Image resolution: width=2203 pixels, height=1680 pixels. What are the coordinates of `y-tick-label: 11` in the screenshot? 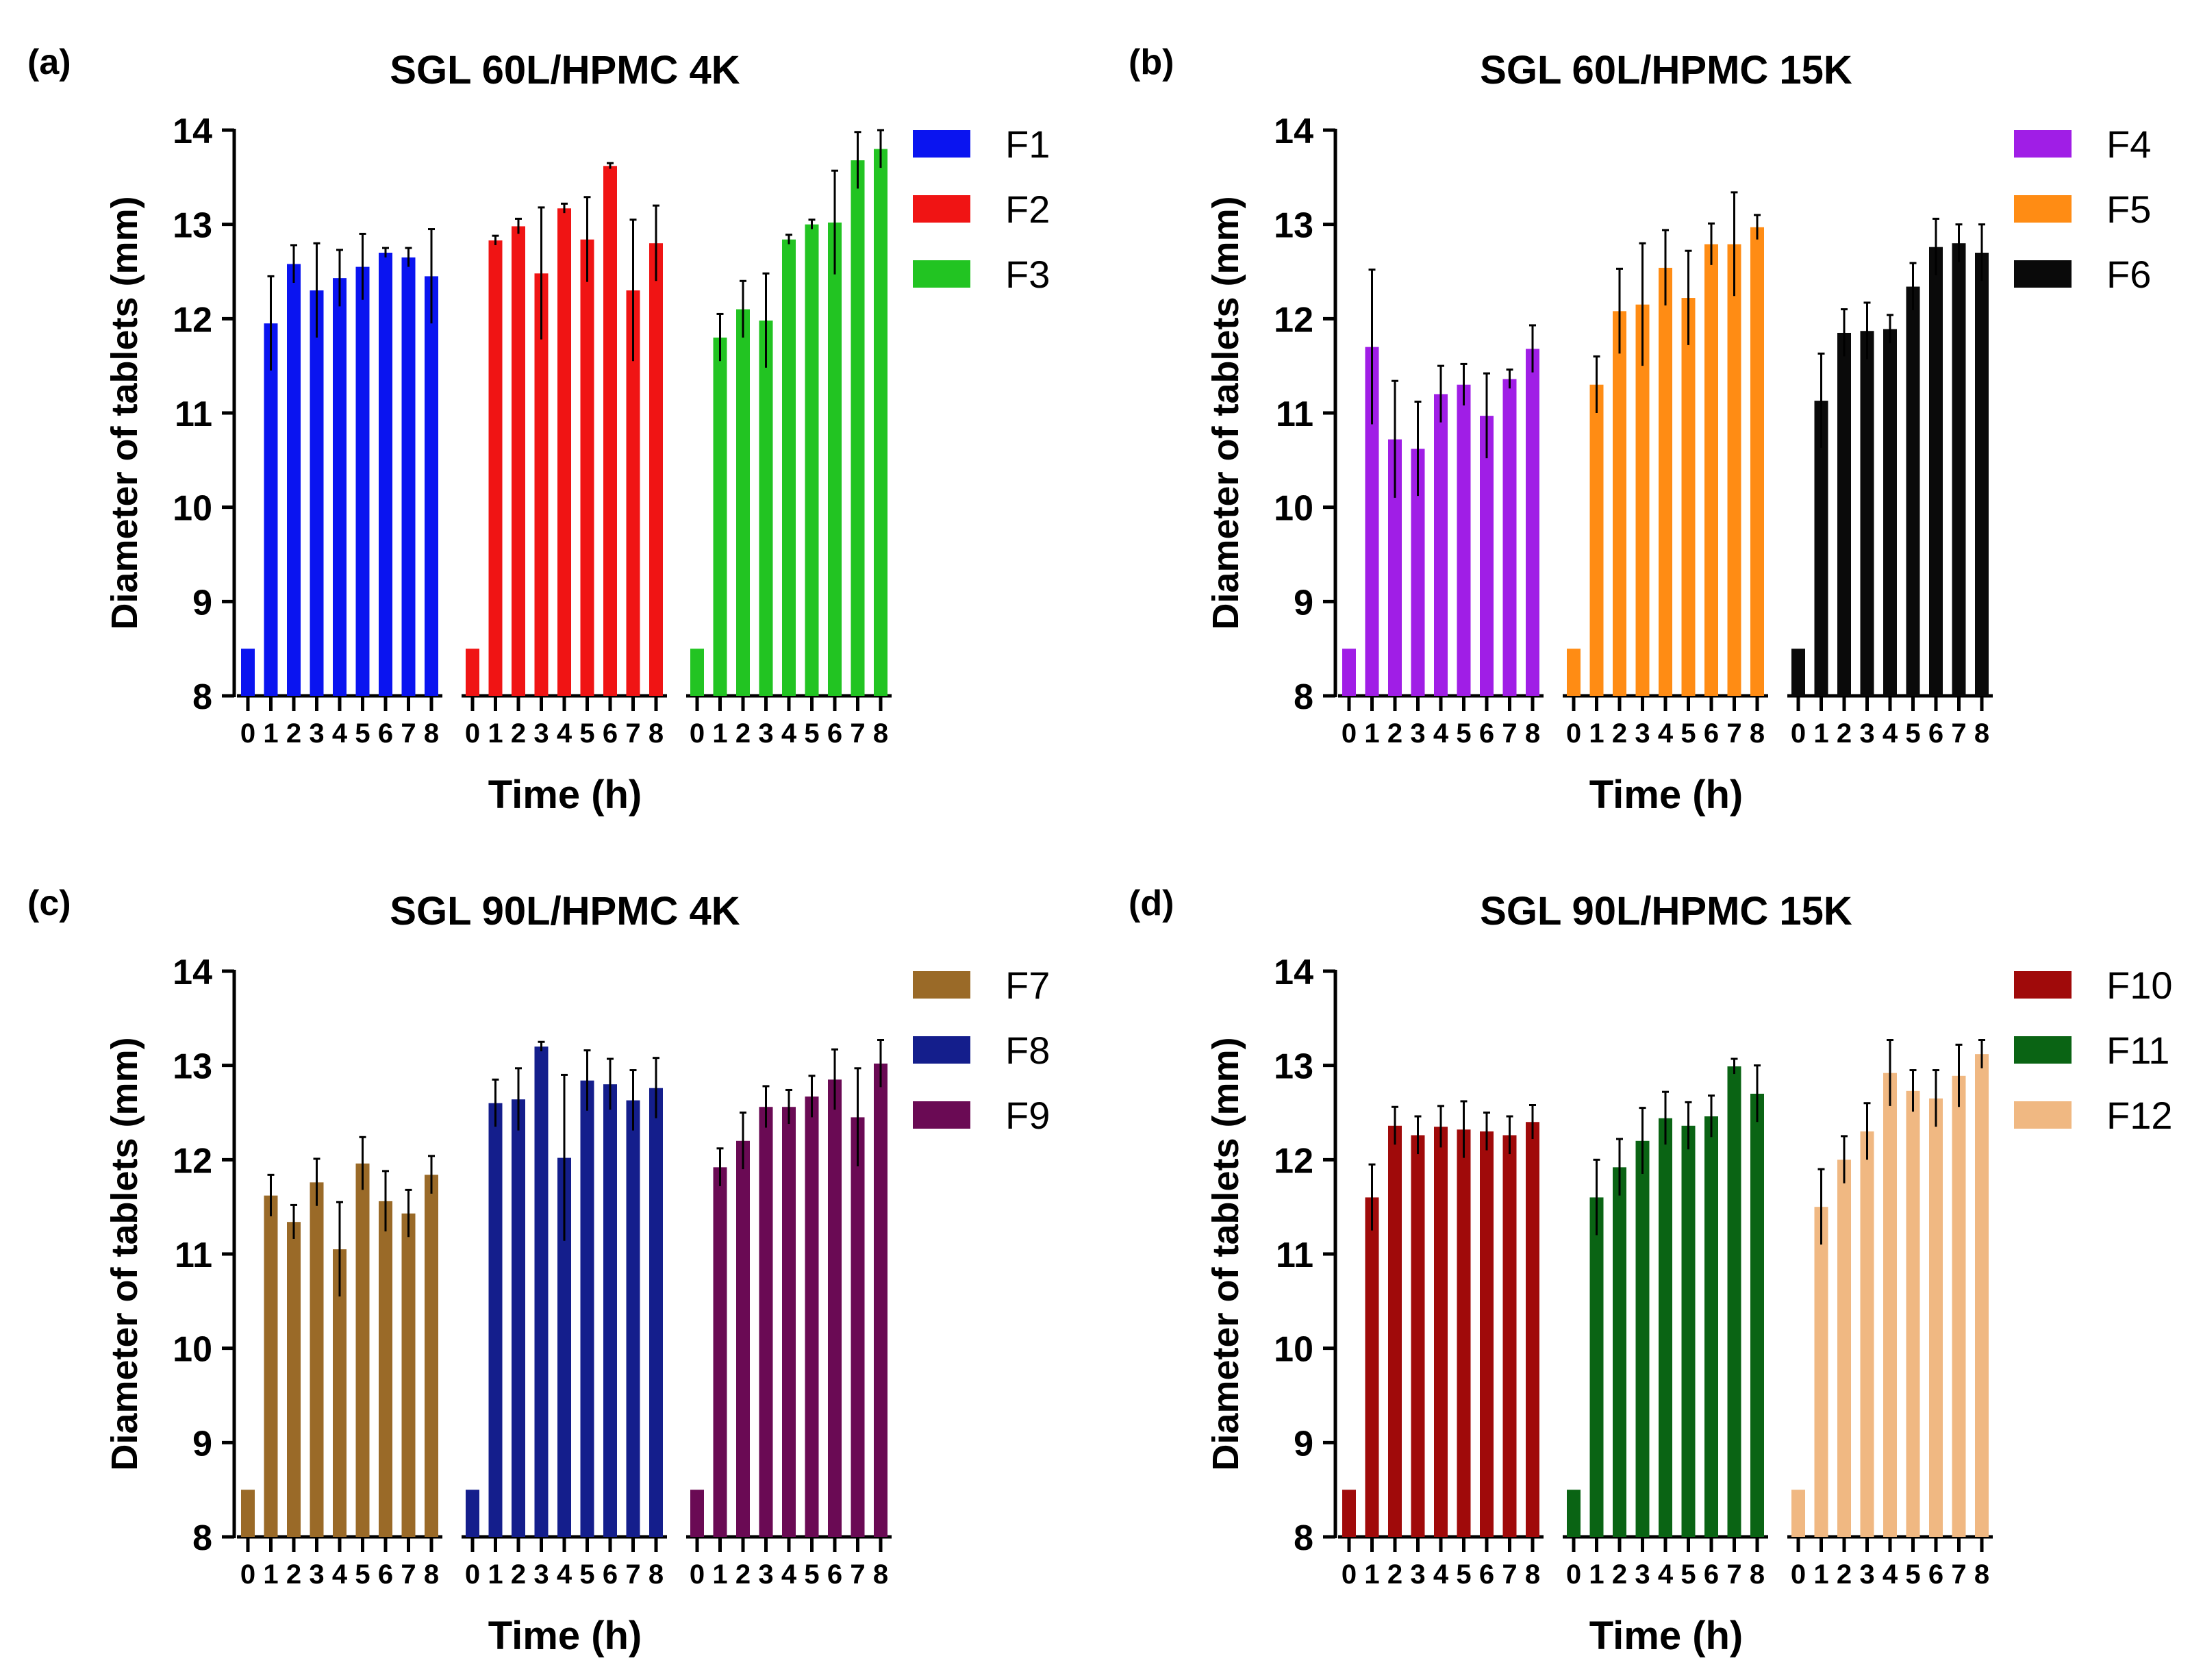 It's located at (193, 414).